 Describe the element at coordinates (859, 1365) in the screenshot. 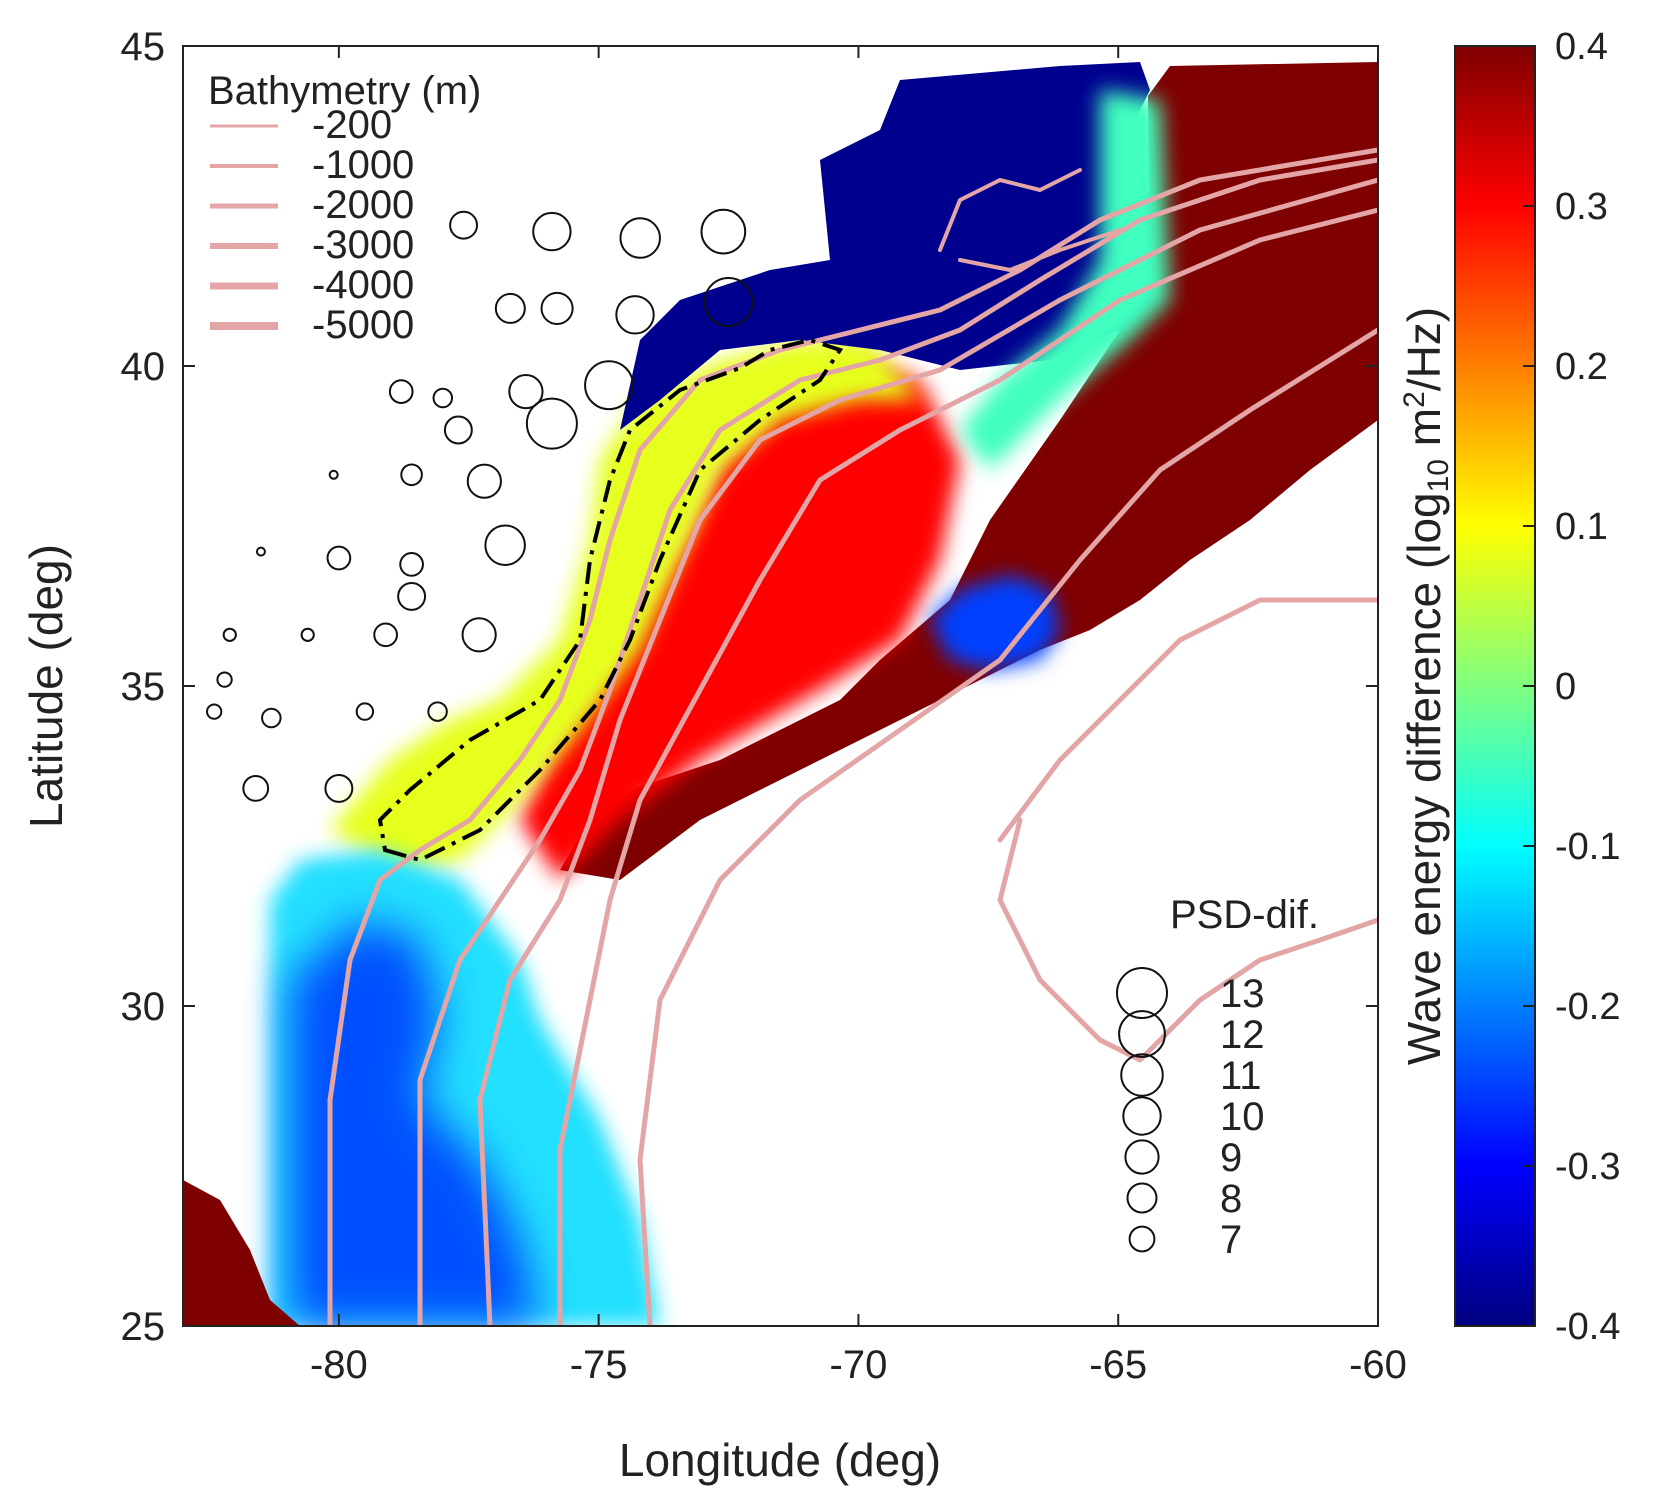

I see `x-tick-label: -70` at that location.